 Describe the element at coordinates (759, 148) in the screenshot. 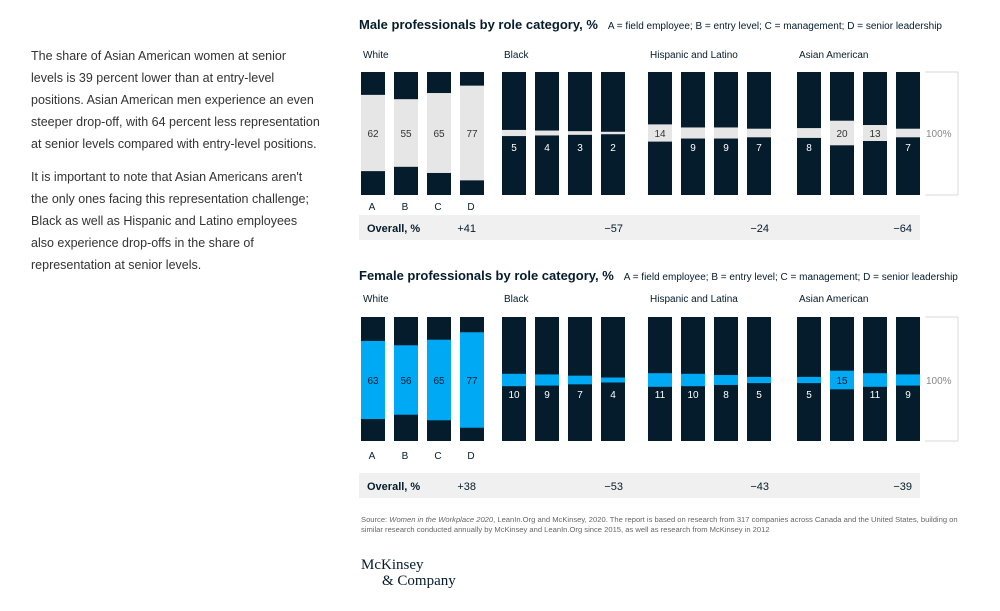

I see `male-value-label-hispanic-and-latino-D: 7` at that location.